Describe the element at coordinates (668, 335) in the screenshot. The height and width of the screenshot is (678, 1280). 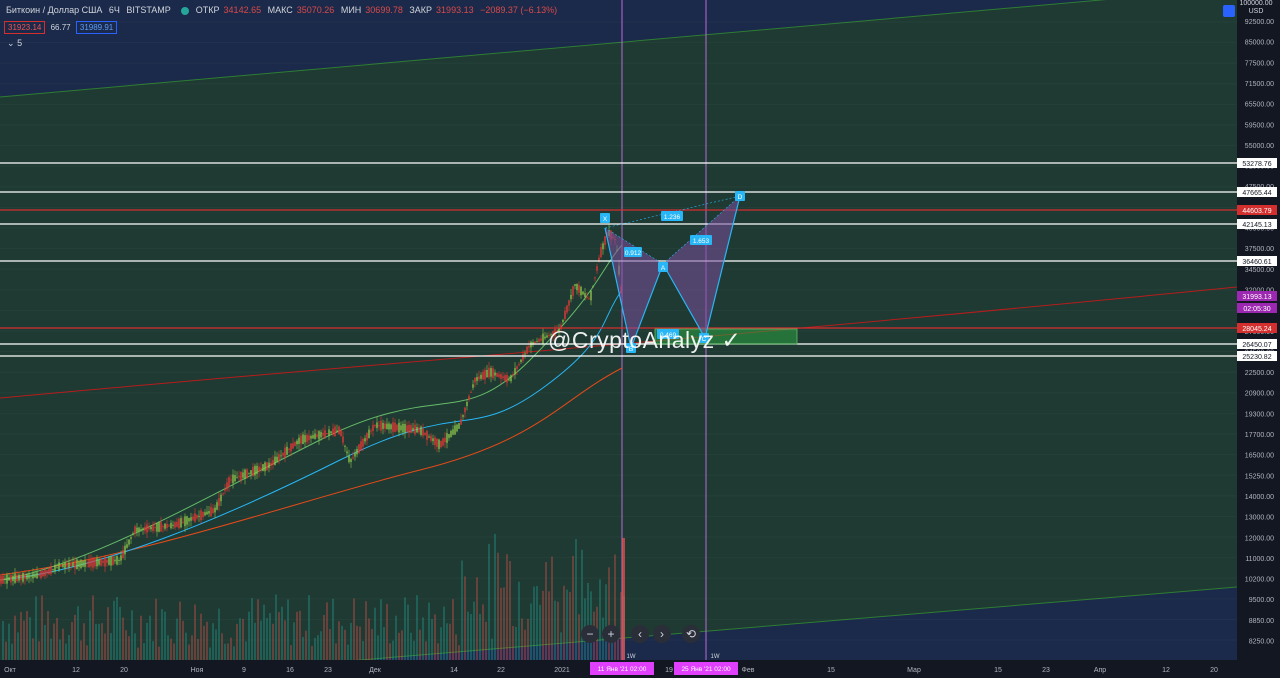
I see `pattern-point-text: 0.469` at that location.